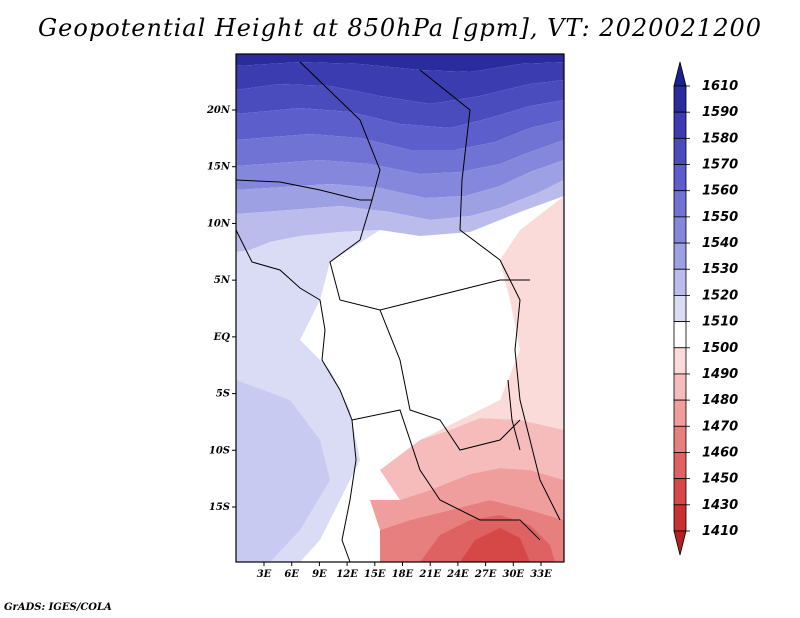  Describe the element at coordinates (319, 574) in the screenshot. I see `lon-tick-label: 9E` at that location.